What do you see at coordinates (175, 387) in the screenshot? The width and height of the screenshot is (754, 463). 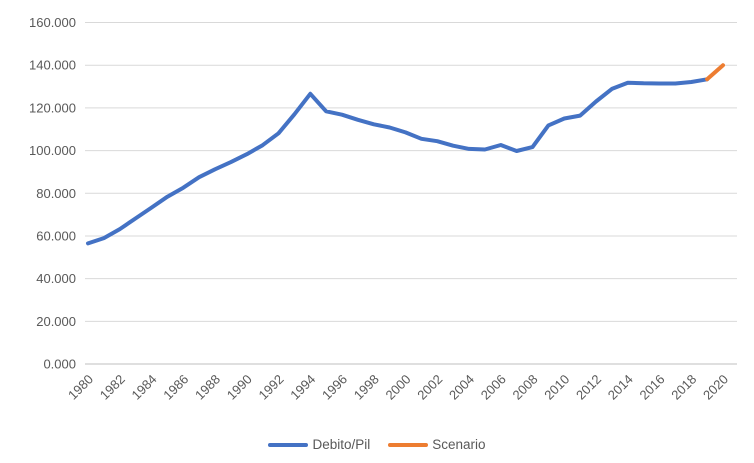 I see `x-tick-label: 1986` at bounding box center [175, 387].